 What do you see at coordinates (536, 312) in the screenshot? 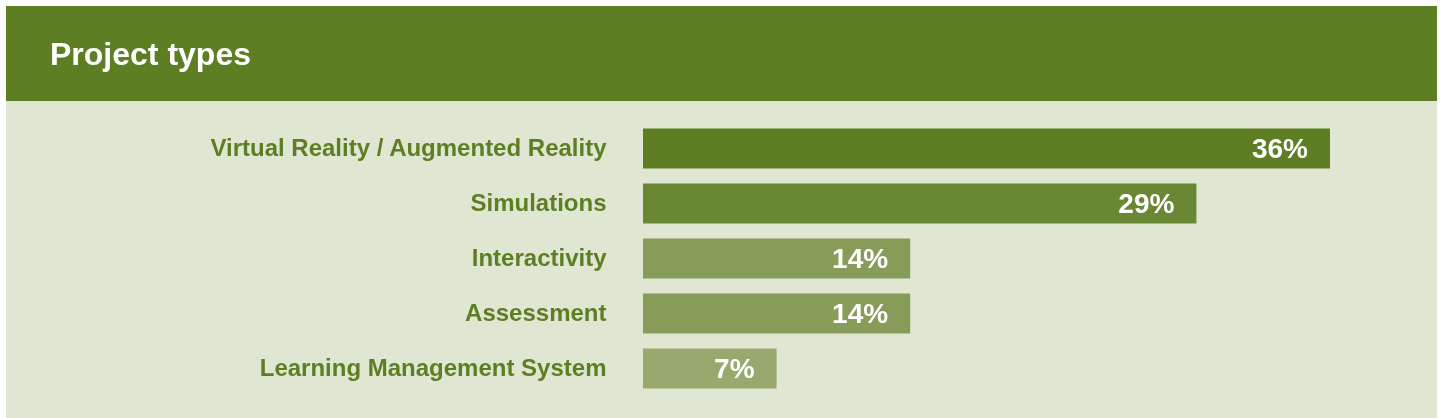
I see `y-tick-label: Assessment` at bounding box center [536, 312].